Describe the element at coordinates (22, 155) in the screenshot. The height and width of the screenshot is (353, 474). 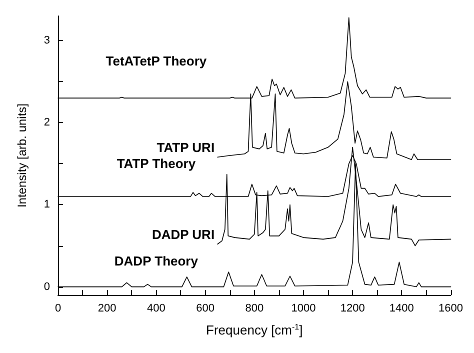
I see `y-axis-title: Intensity [arb. units]` at that location.